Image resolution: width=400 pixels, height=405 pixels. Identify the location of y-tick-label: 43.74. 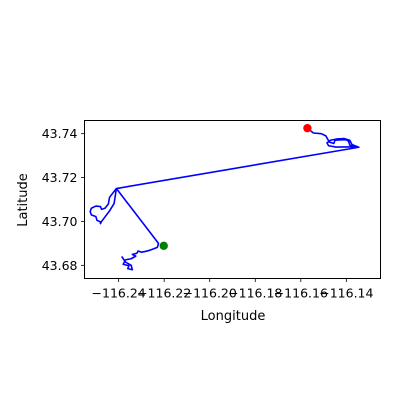
(60, 133).